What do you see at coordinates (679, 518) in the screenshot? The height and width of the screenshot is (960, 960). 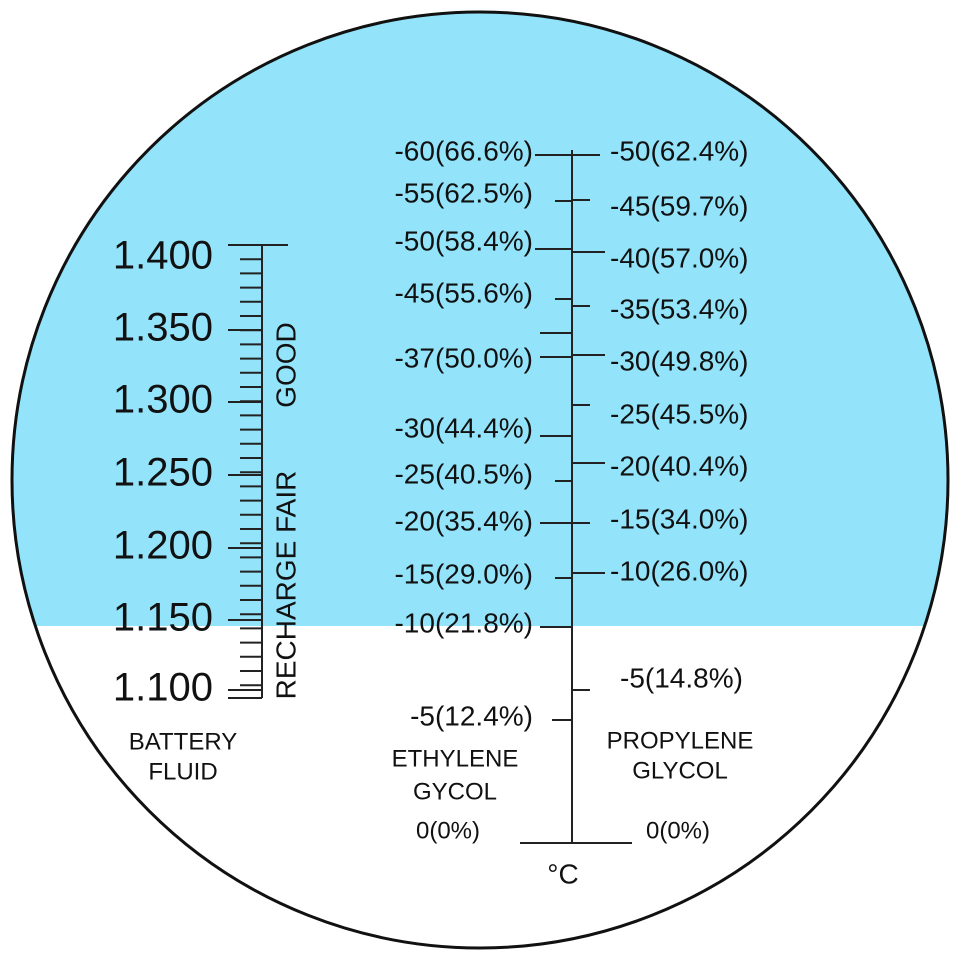 I see `propylene-label: -15(34.0%)` at bounding box center [679, 518].